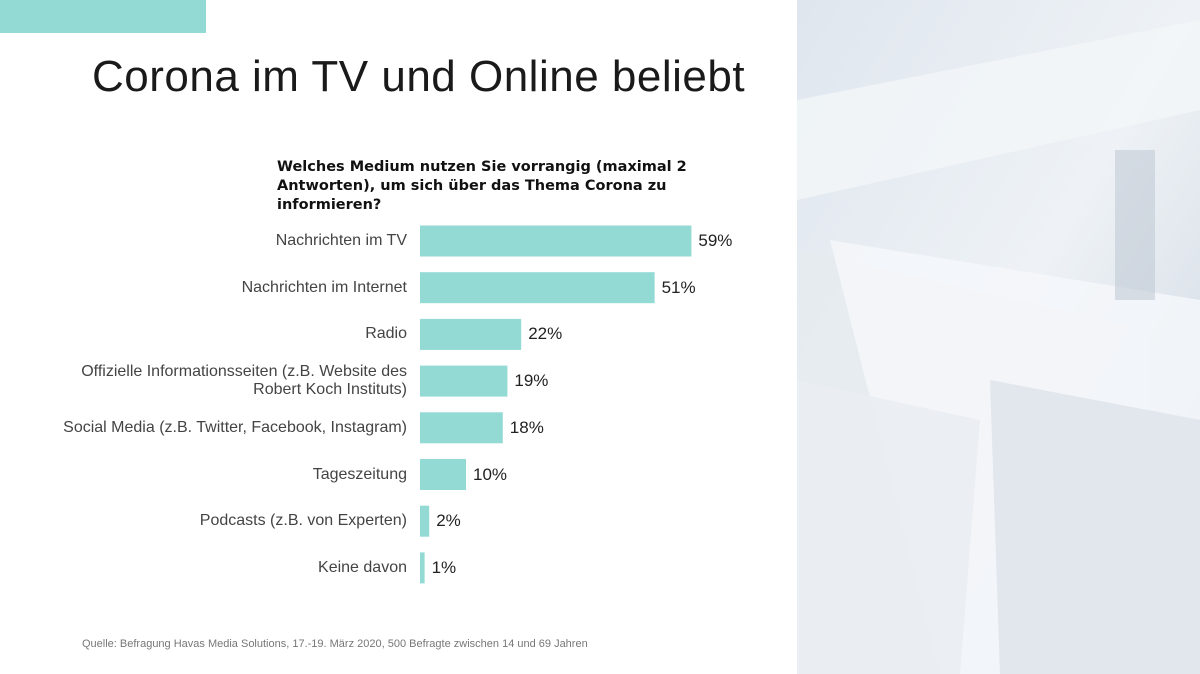  What do you see at coordinates (444, 567) in the screenshot?
I see `value-label: 1%` at bounding box center [444, 567].